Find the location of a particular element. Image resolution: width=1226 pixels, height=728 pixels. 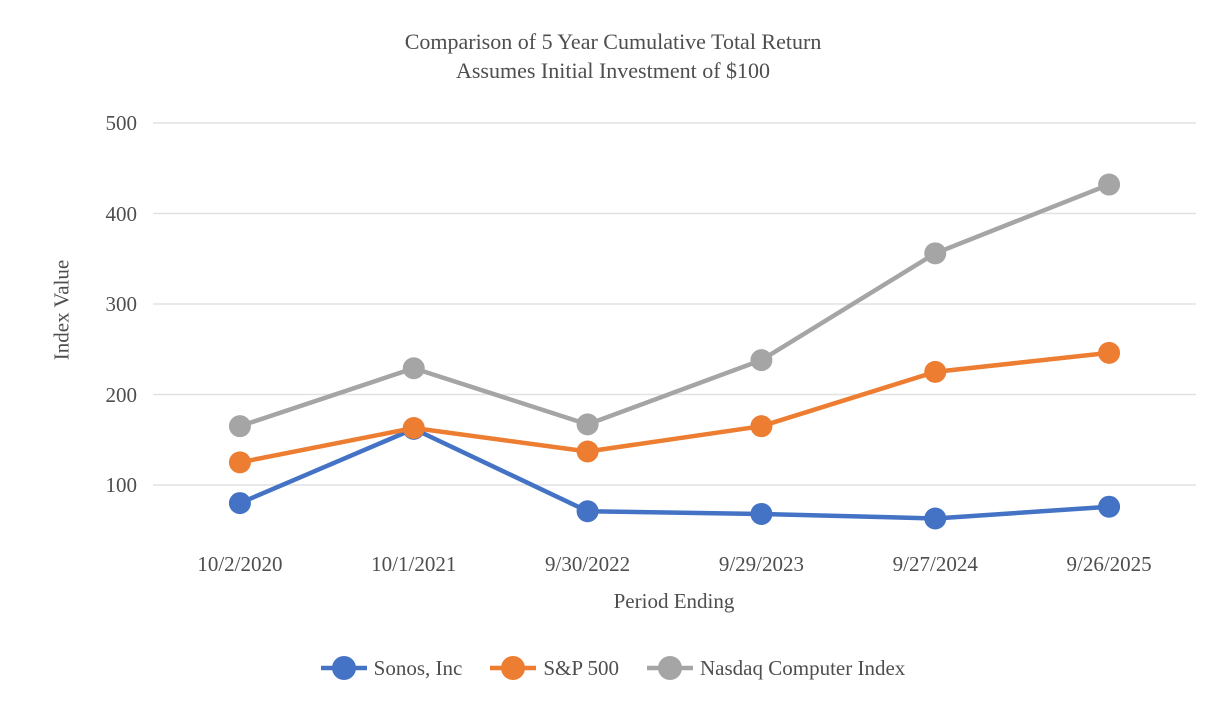

y-tick-label: 500 is located at coordinates (121, 123).